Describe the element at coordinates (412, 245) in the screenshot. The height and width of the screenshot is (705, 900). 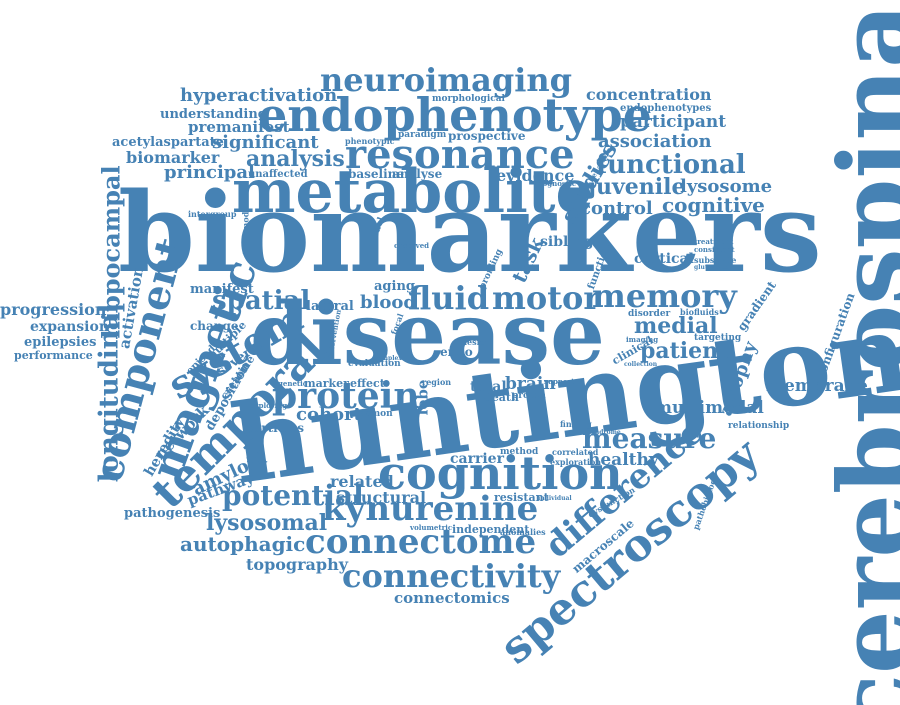
I see `word-observed: observed` at that location.